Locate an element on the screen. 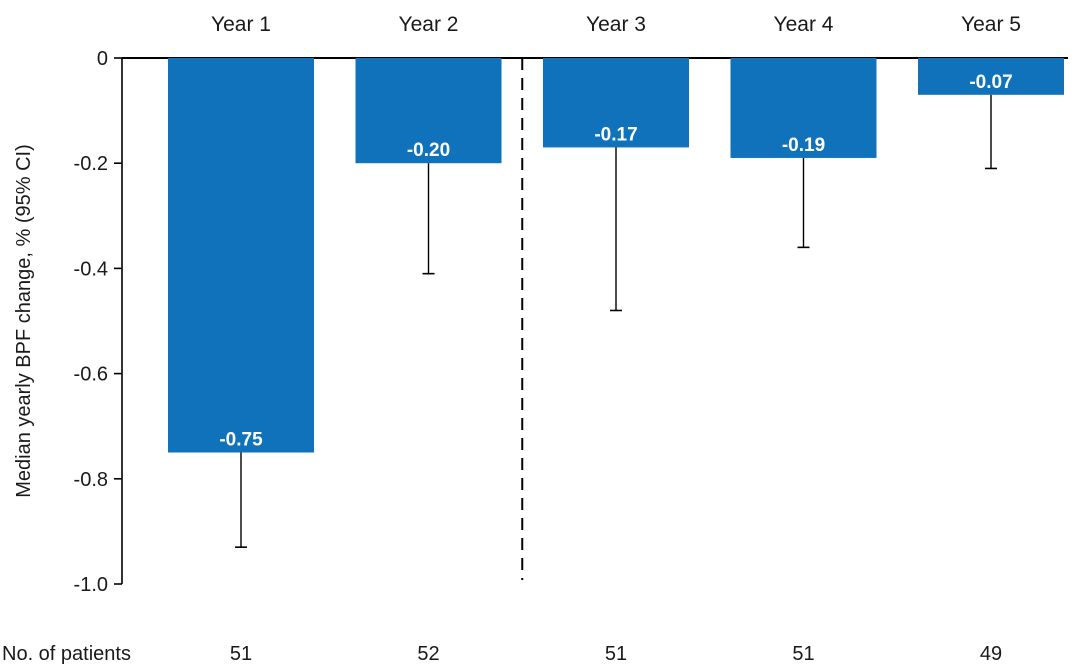 The image size is (1077, 666). patient-count: 49 is located at coordinates (991, 654).